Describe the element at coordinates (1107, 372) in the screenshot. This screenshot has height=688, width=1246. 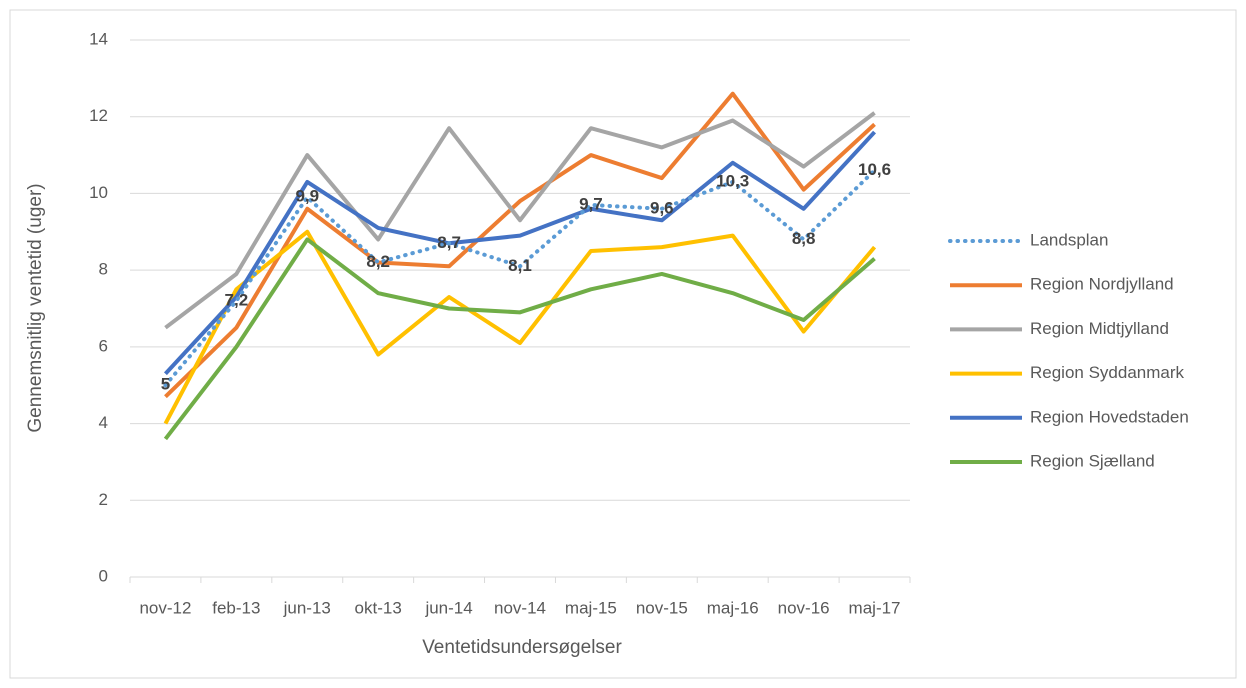
I see `legend-label: Region Syddanmark` at that location.